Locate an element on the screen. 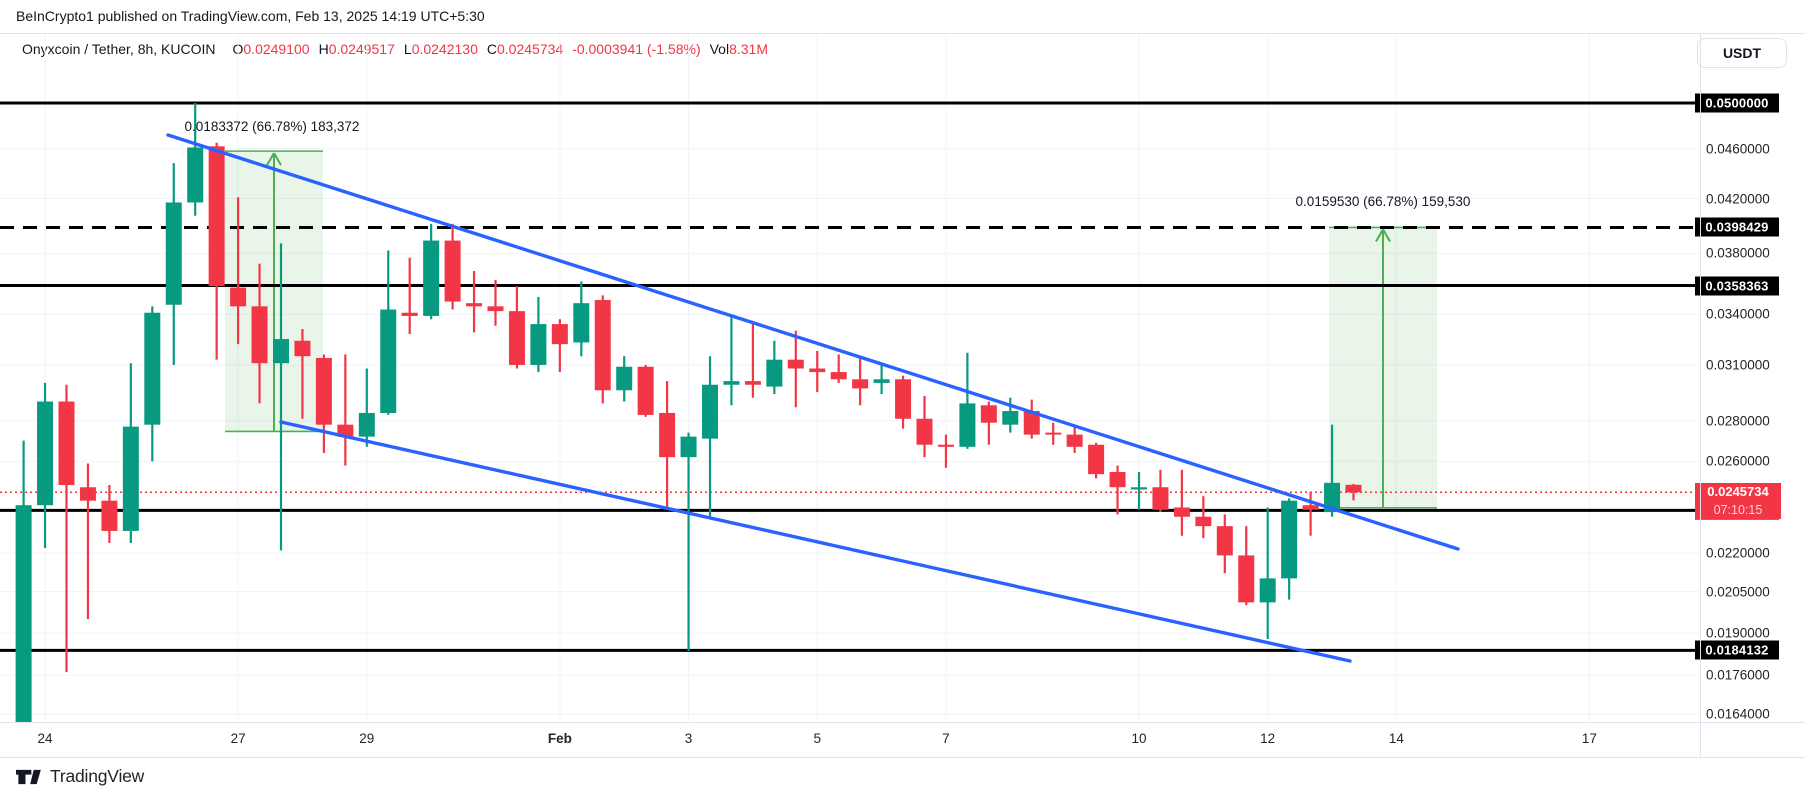 This screenshot has width=1805, height=803. price-tick-label: 0.0280000 is located at coordinates (1738, 421).